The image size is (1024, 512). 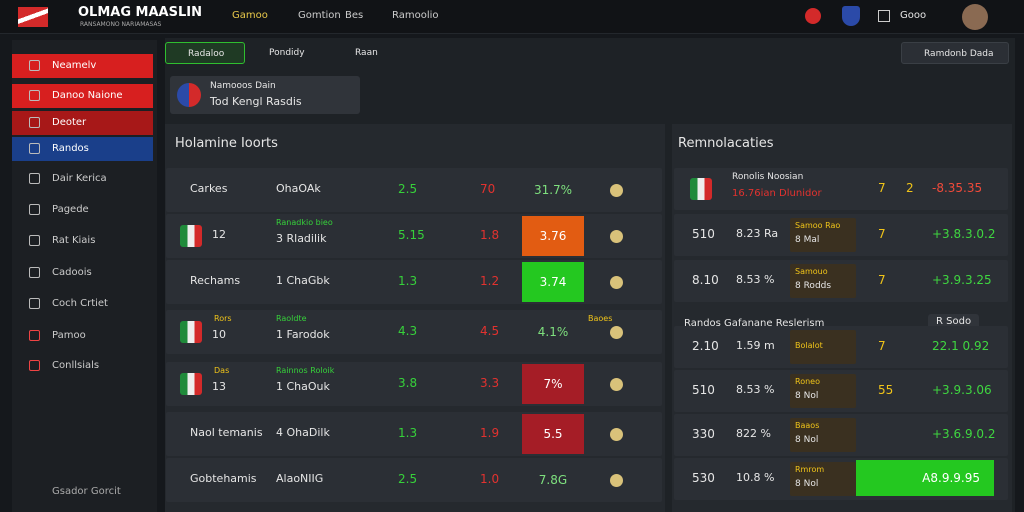 I want to click on value-f: 22.1 0.92, so click(x=961, y=346).